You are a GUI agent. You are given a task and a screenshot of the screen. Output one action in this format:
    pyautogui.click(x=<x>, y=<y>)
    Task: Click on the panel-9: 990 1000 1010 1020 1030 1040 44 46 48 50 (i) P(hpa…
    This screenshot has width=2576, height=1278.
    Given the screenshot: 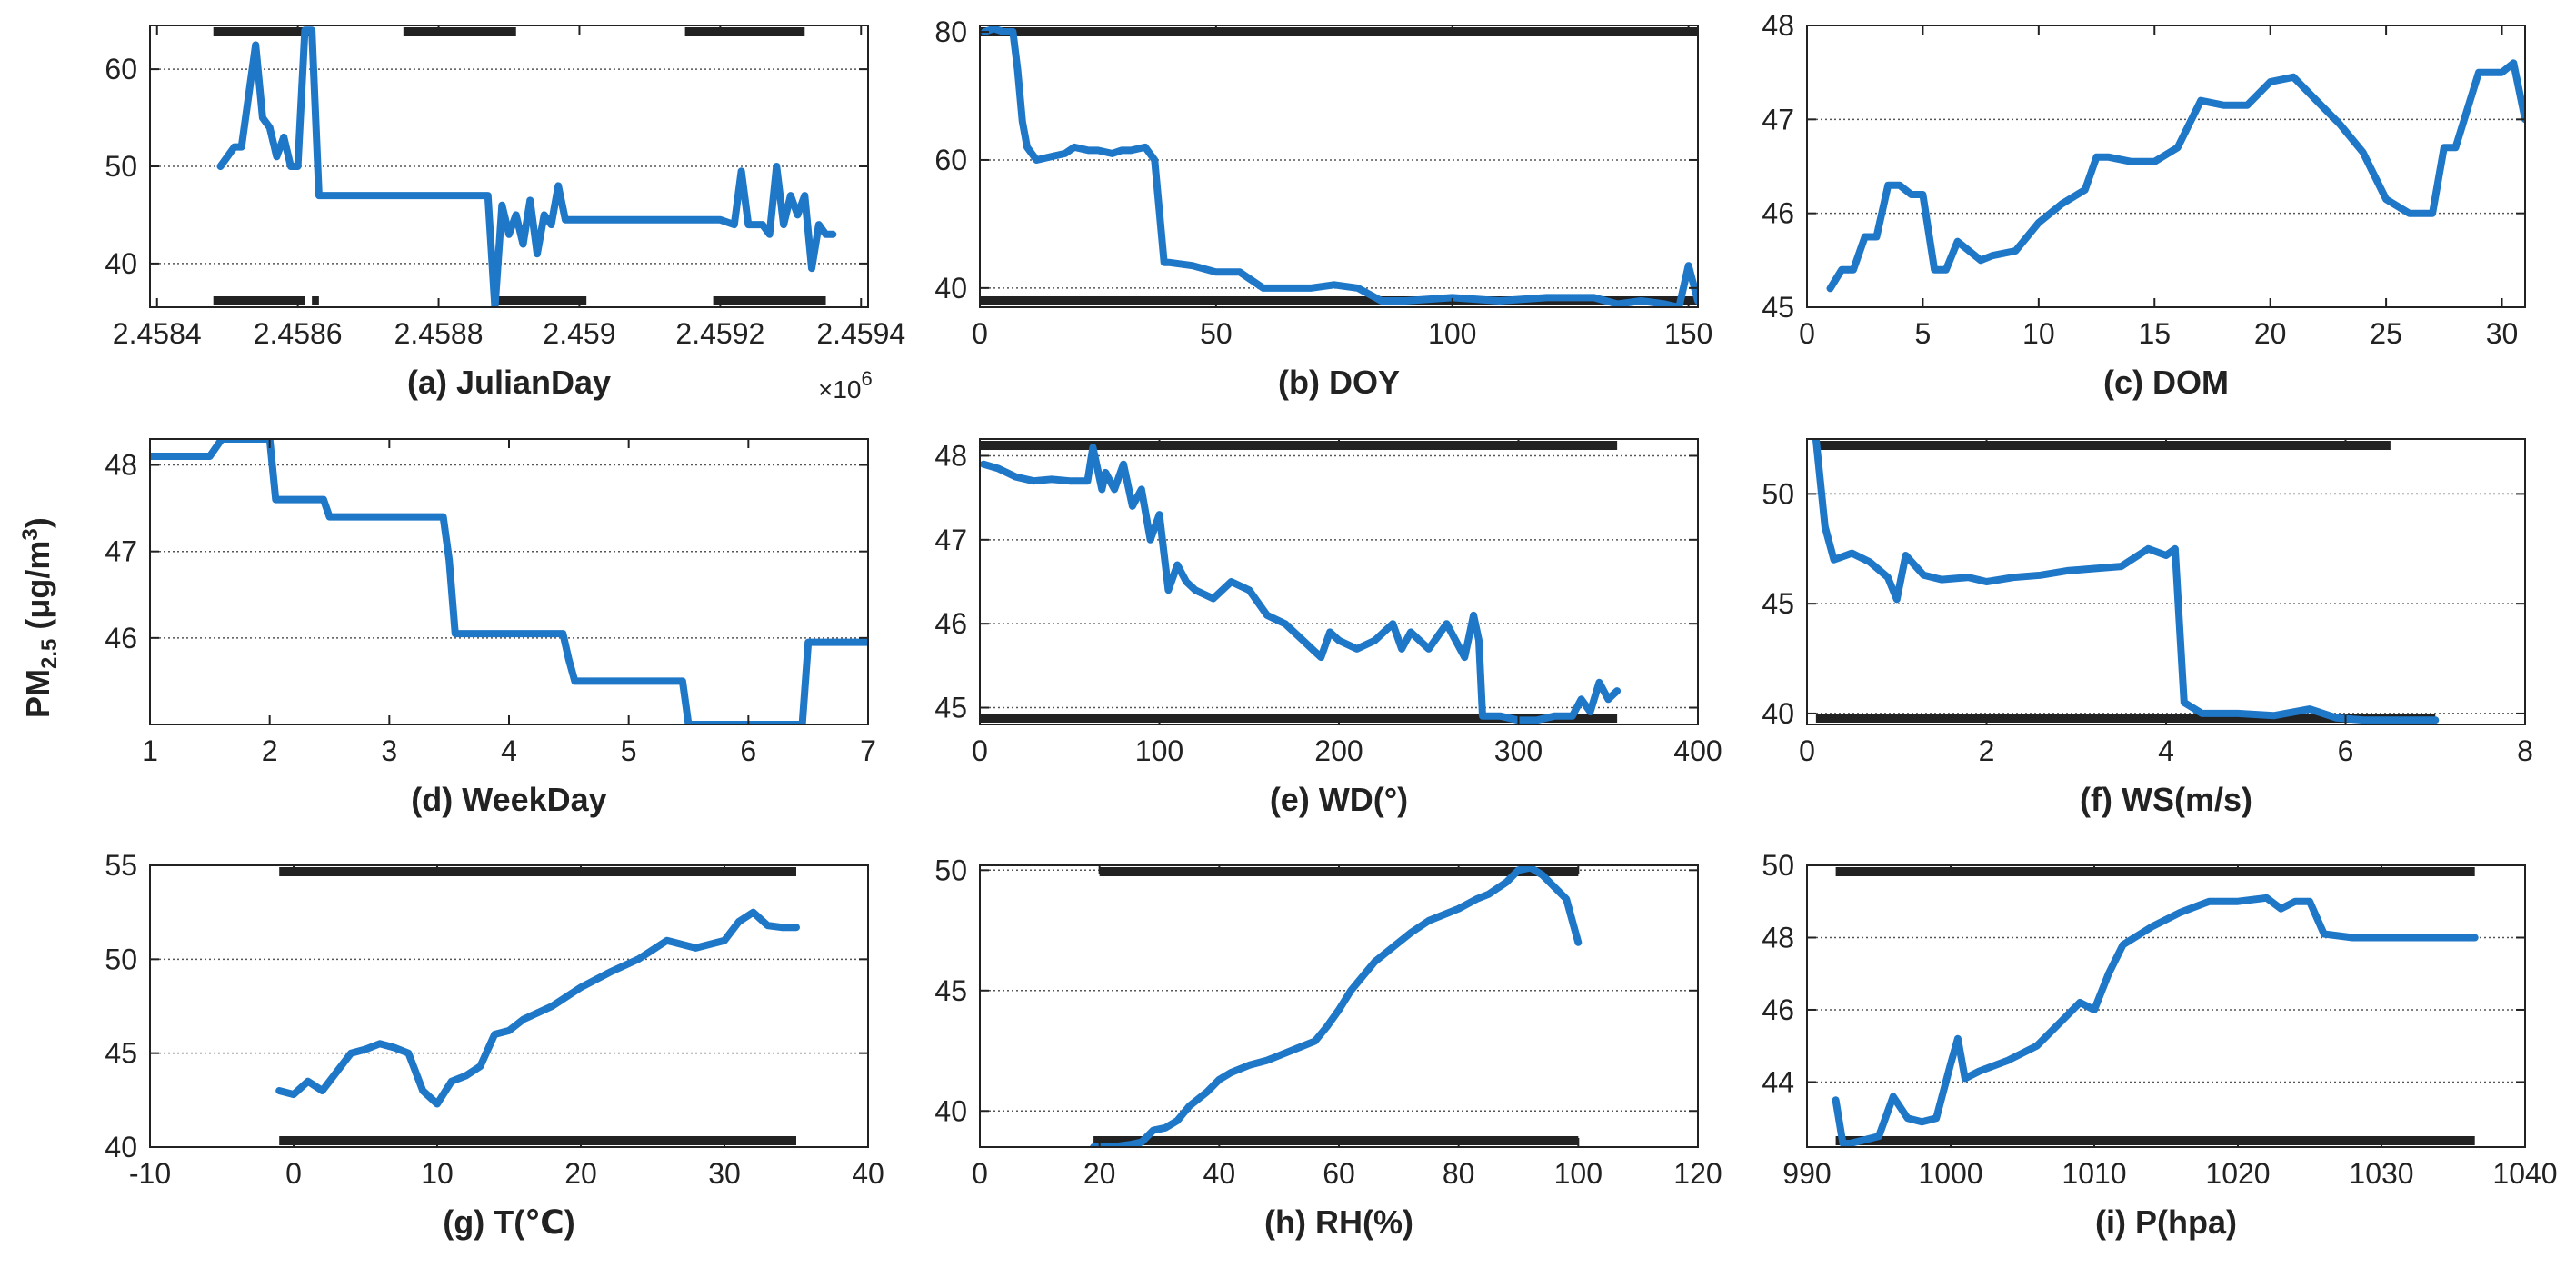 What is the action you would take?
    pyautogui.click(x=2159, y=1045)
    